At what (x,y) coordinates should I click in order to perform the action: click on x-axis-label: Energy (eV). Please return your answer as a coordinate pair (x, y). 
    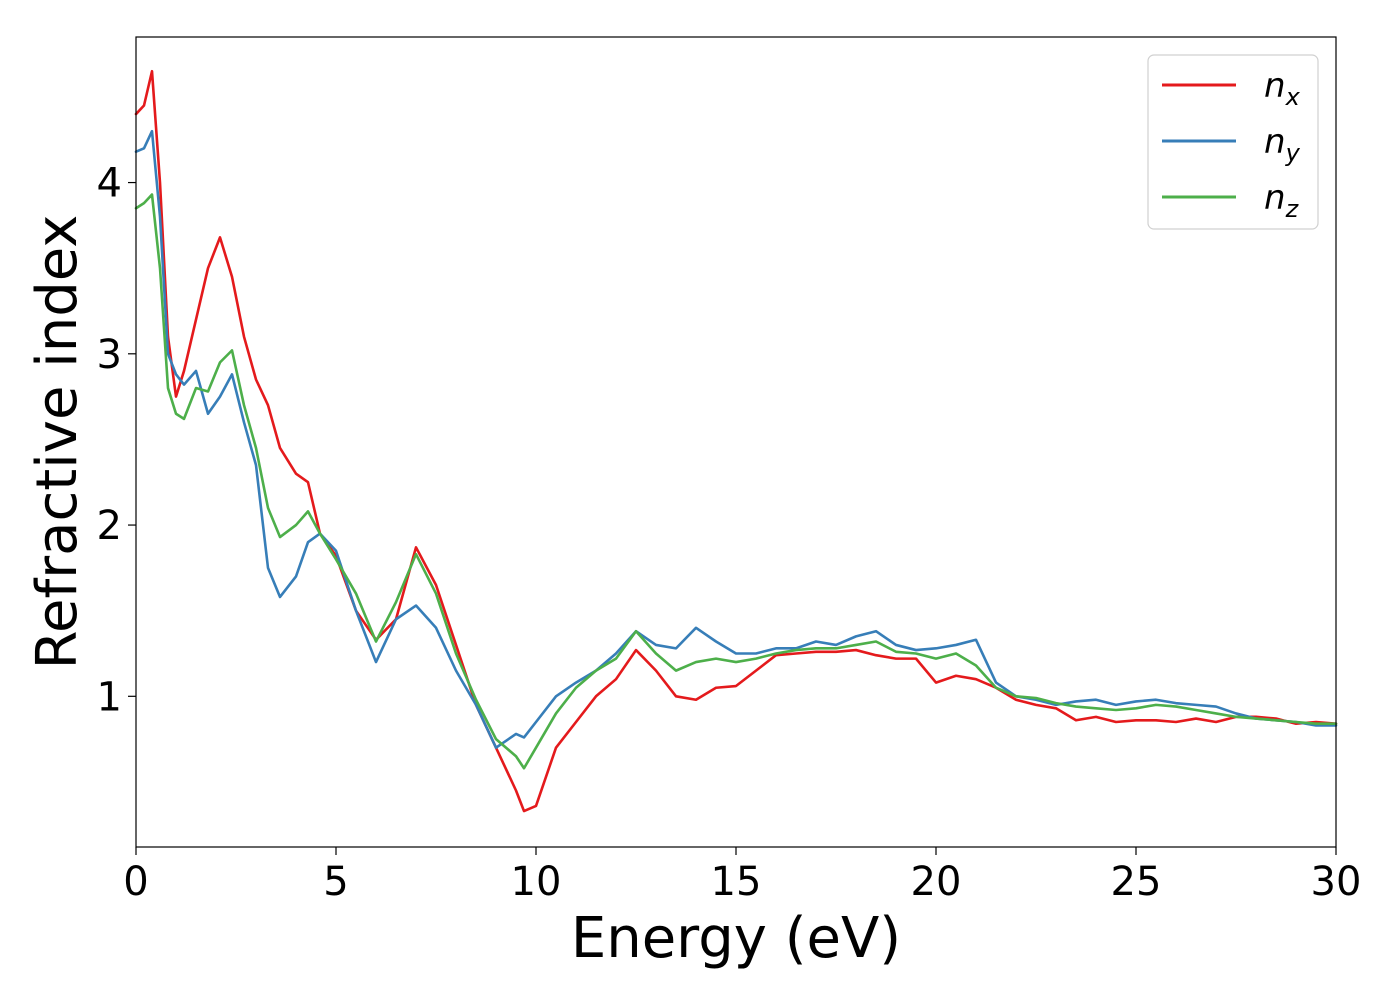
    Looking at the image, I should click on (736, 938).